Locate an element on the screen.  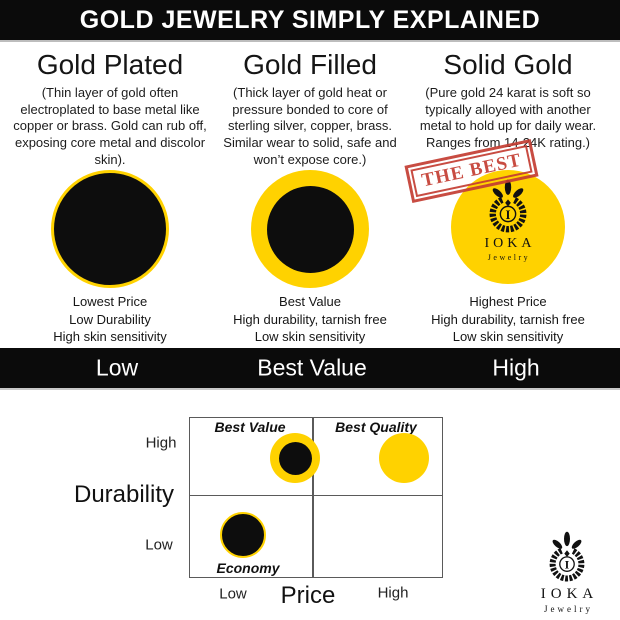
x-tick-low: Low is located at coordinates (233, 594).